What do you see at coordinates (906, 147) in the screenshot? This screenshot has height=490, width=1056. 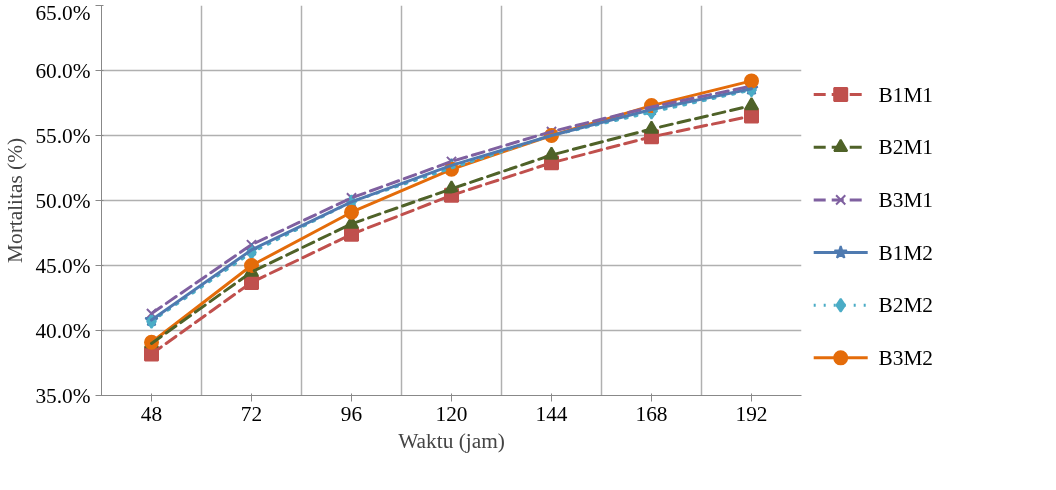 I see `legend-label: B2M1` at bounding box center [906, 147].